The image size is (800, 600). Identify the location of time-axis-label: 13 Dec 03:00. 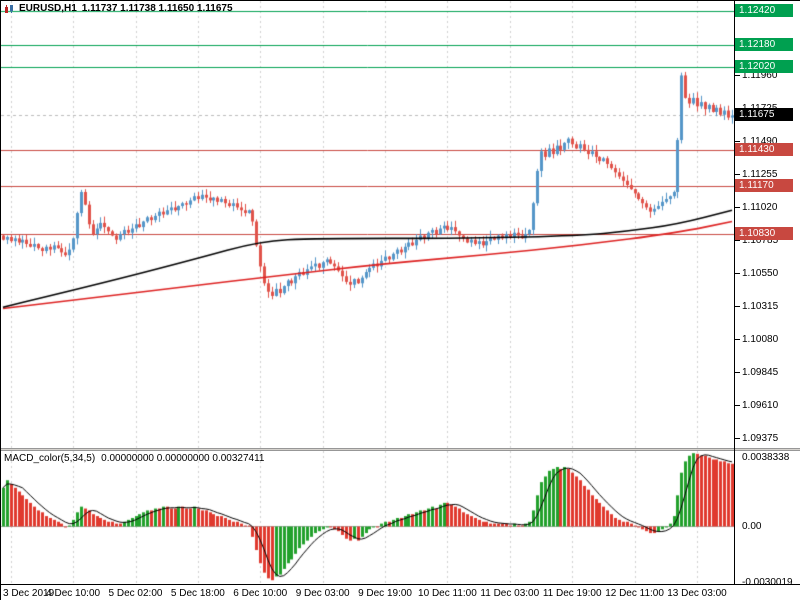
(697, 593).